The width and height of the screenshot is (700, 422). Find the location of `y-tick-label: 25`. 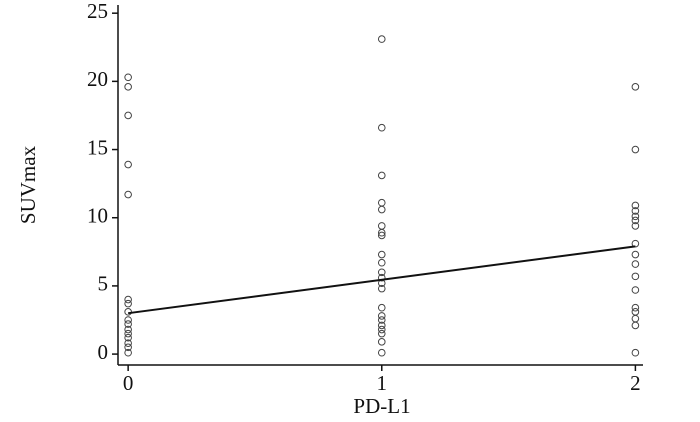

y-tick-label: 25 is located at coordinates (97, 11).